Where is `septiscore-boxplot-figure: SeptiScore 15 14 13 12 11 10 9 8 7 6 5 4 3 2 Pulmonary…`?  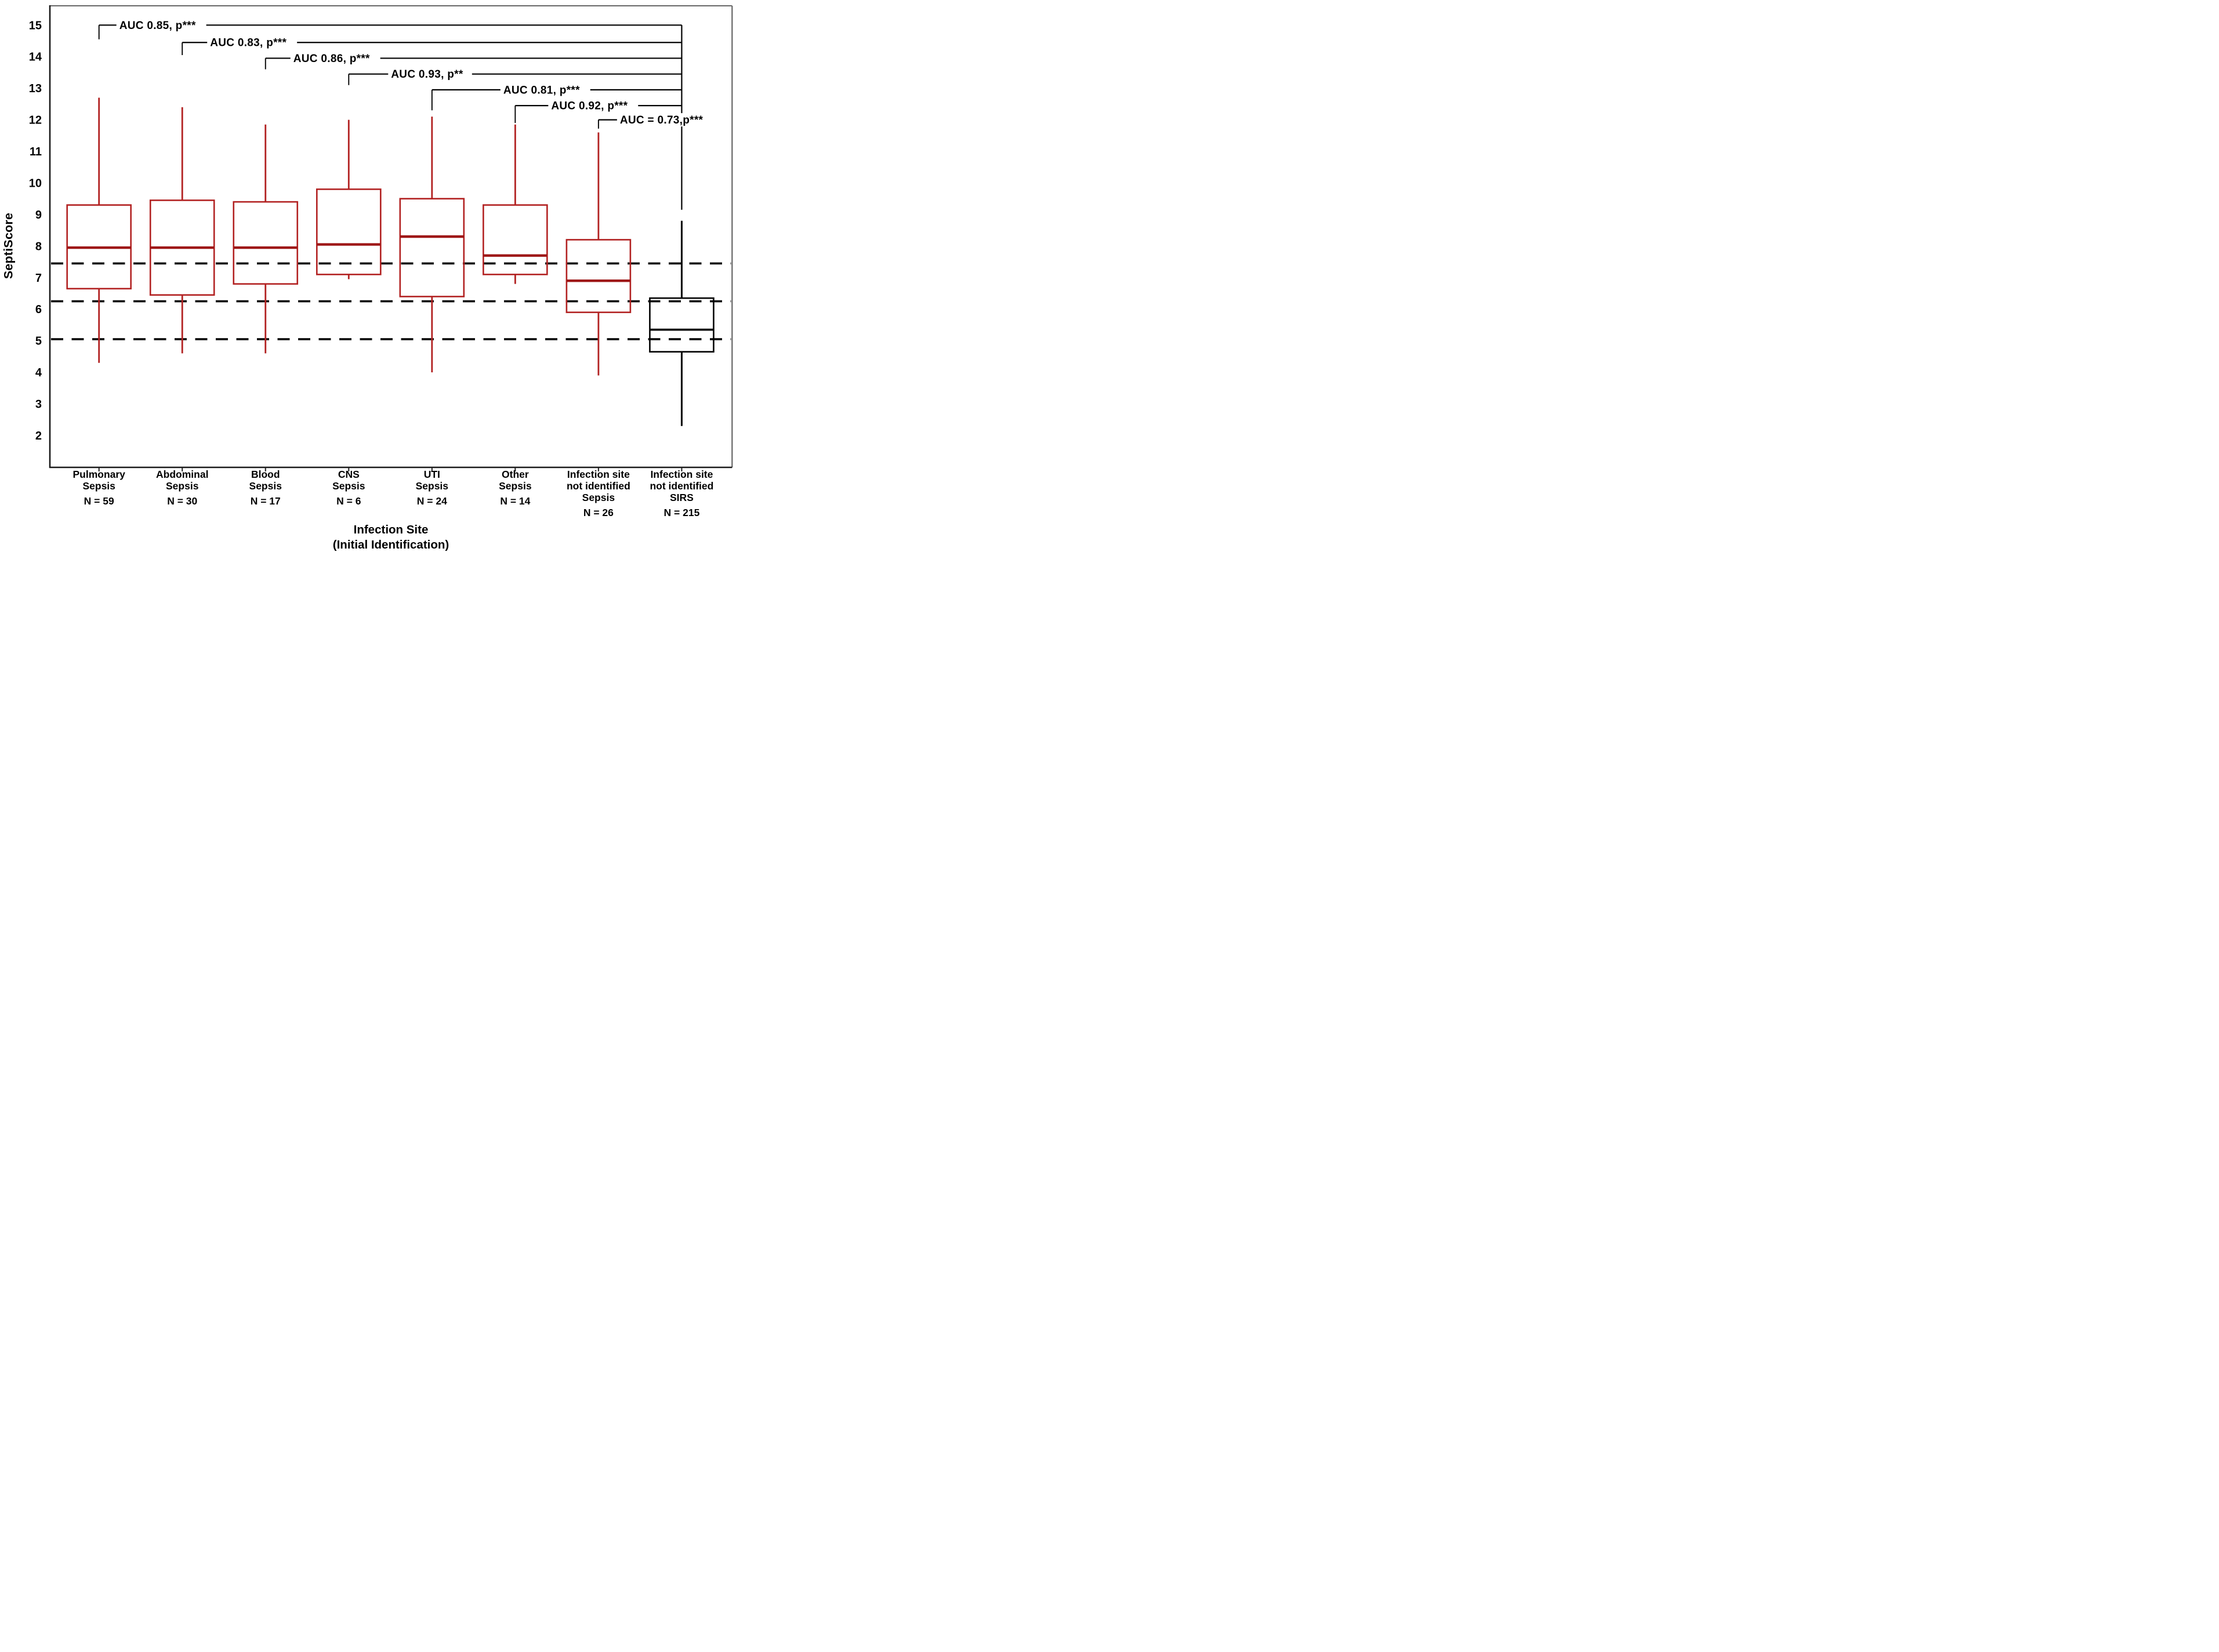 septiscore-boxplot-figure: SeptiScore 15 14 13 12 11 10 9 8 7 6 5 4 3 2 Pulmonary… is located at coordinates (370, 275).